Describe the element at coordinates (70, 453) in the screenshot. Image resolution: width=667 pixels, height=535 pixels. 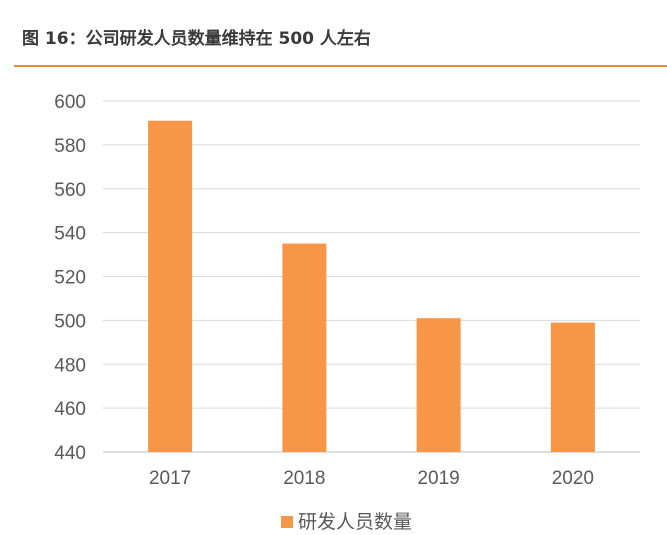
I see `y-tick-label: 440` at that location.